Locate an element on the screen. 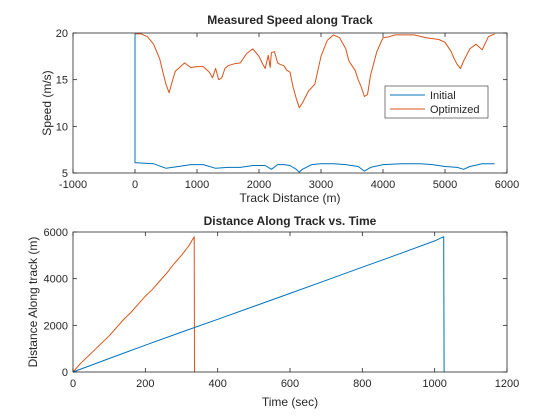 This screenshot has height=420, width=560. distance-chart-title: Distance Along Track vs. Time is located at coordinates (290, 221).